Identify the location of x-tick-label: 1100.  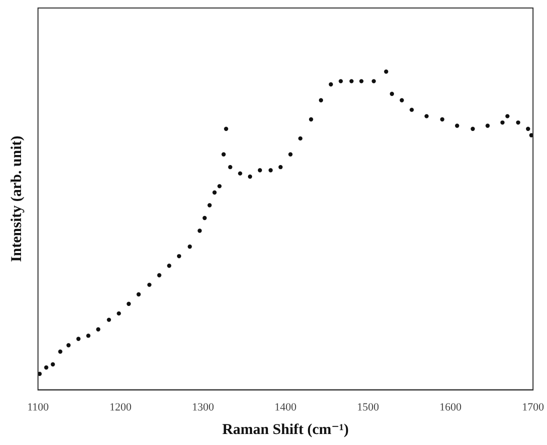
(38, 407).